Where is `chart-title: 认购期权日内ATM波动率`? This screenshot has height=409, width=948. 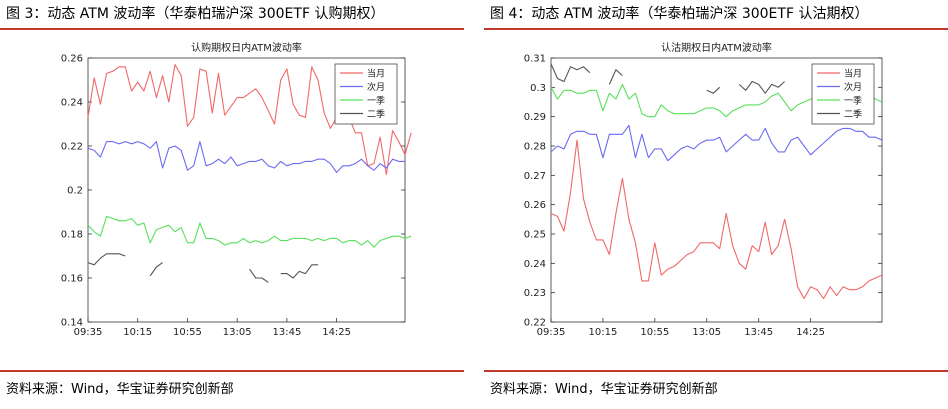
chart-title: 认购期权日内ATM波动率 is located at coordinates (246, 47).